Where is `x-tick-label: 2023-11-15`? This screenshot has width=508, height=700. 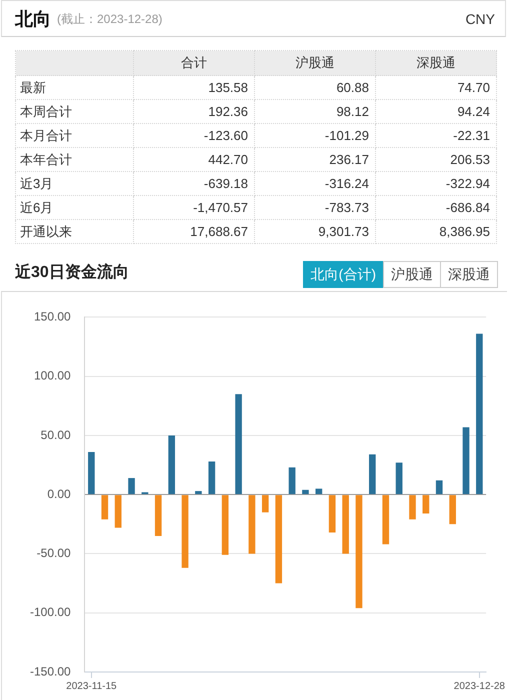
x-tick-label: 2023-11-15 is located at coordinates (92, 686).